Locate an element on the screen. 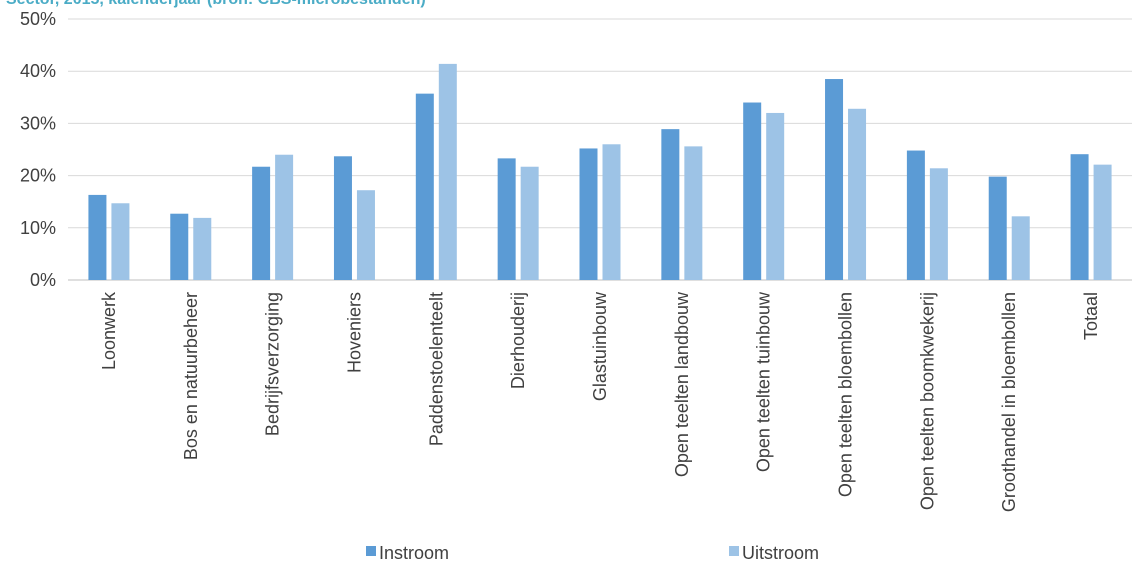 The height and width of the screenshot is (567, 1132). x-tick-label: Glastuinbouw is located at coordinates (600, 346).